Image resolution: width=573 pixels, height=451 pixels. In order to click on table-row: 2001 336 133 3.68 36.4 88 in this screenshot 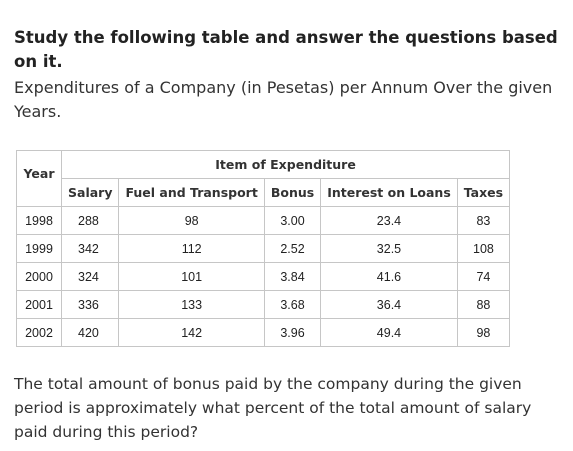, I will do `click(263, 304)`.